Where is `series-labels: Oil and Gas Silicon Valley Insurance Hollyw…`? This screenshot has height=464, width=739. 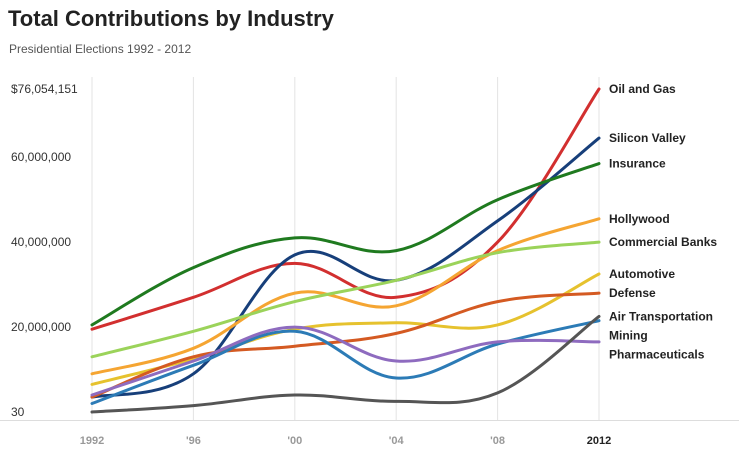
series-labels: Oil and Gas Silicon Valley Insurance Hollyw… is located at coordinates (663, 221).